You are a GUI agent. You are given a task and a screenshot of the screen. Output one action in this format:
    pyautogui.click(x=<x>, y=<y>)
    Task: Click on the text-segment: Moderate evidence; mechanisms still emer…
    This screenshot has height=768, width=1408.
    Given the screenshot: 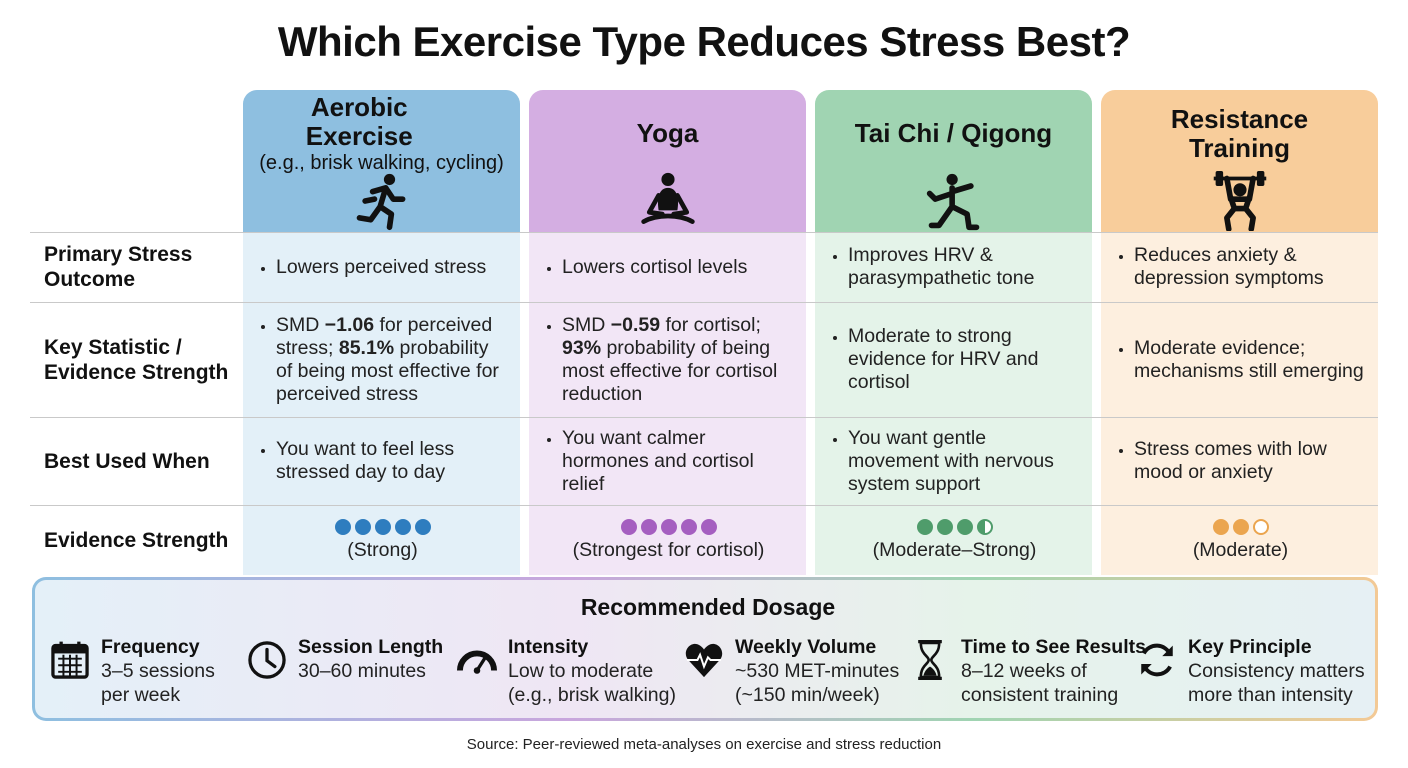 What is the action you would take?
    pyautogui.click(x=1249, y=359)
    